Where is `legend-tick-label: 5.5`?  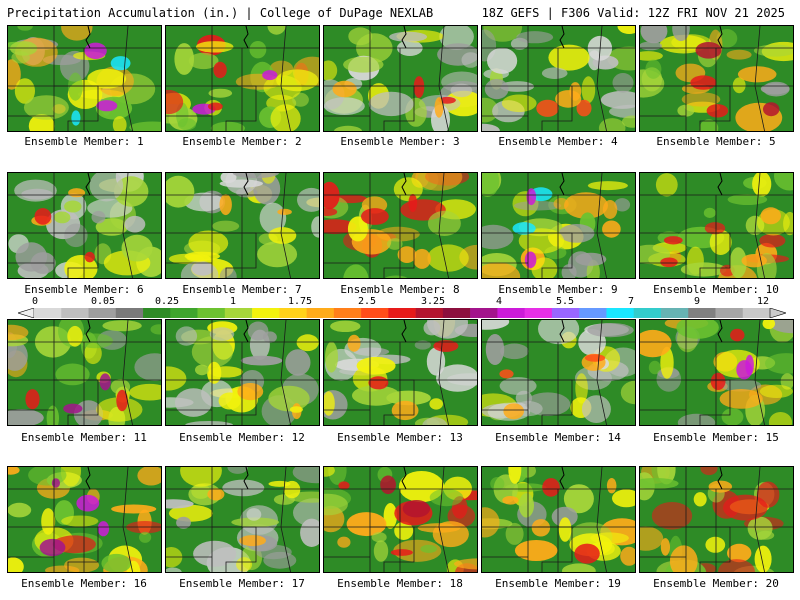 legend-tick-label: 5.5 is located at coordinates (565, 301).